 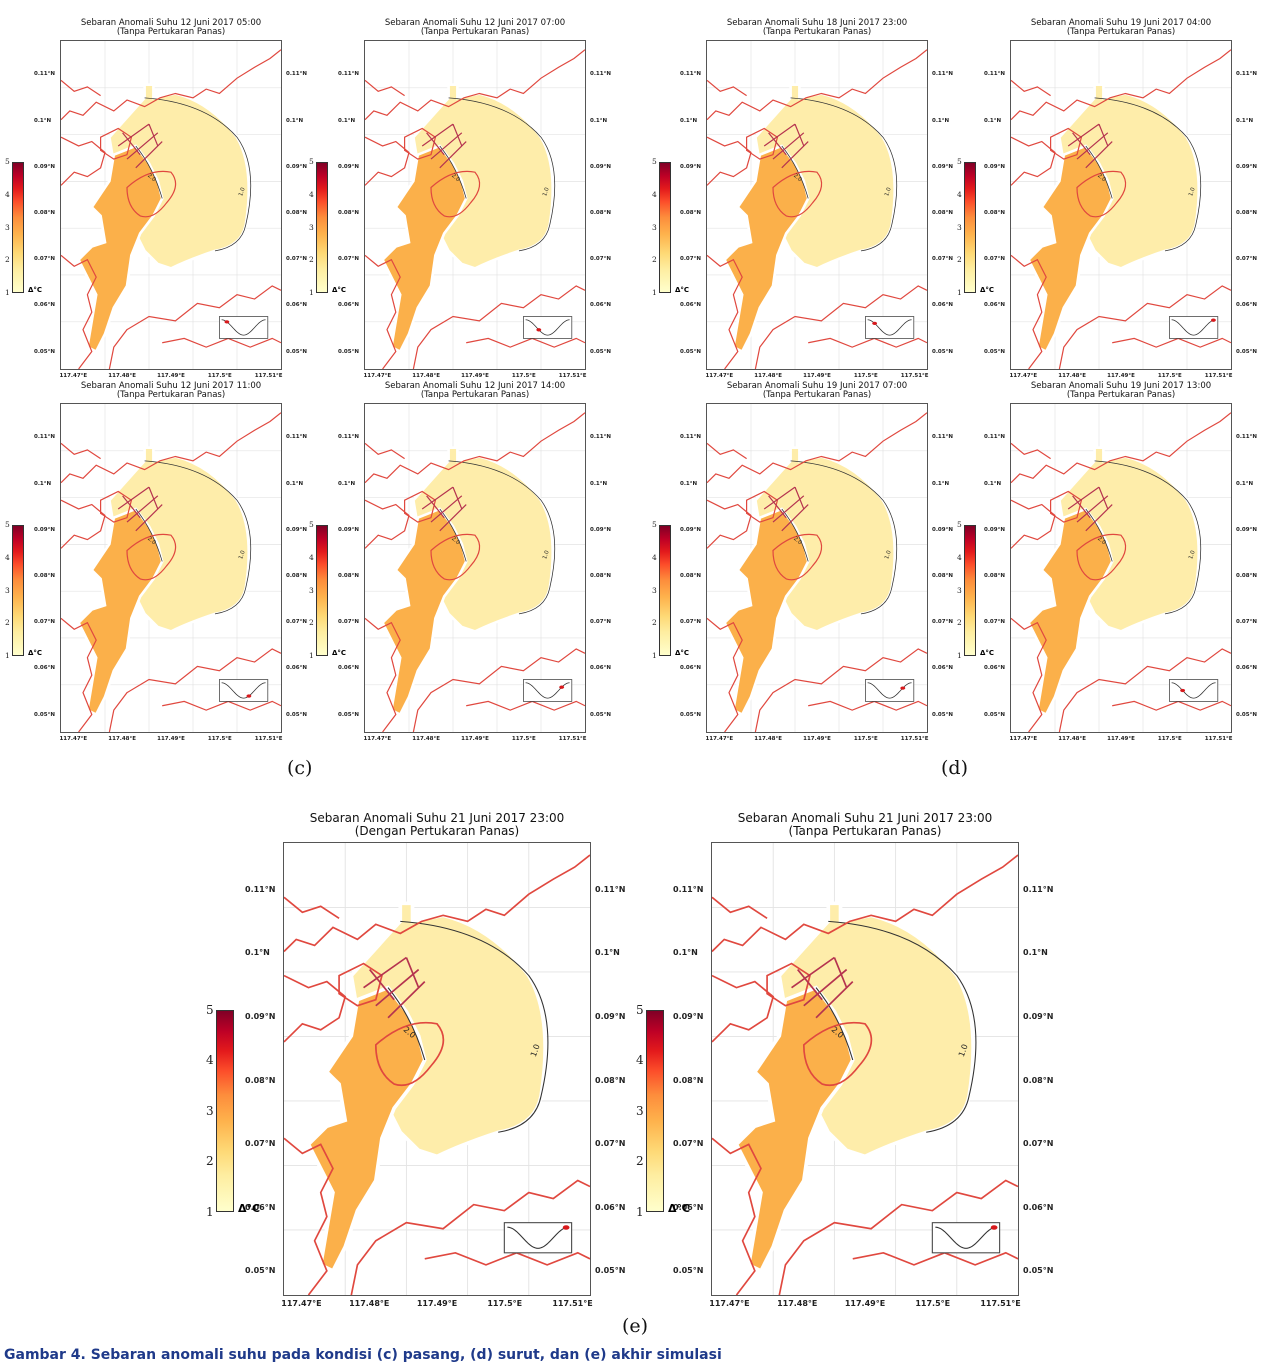 What do you see at coordinates (817, 386) in the screenshot?
I see `panel-title-line1: Sebaran Anomali Suhu 19 Juni 2017 07:00` at bounding box center [817, 386].